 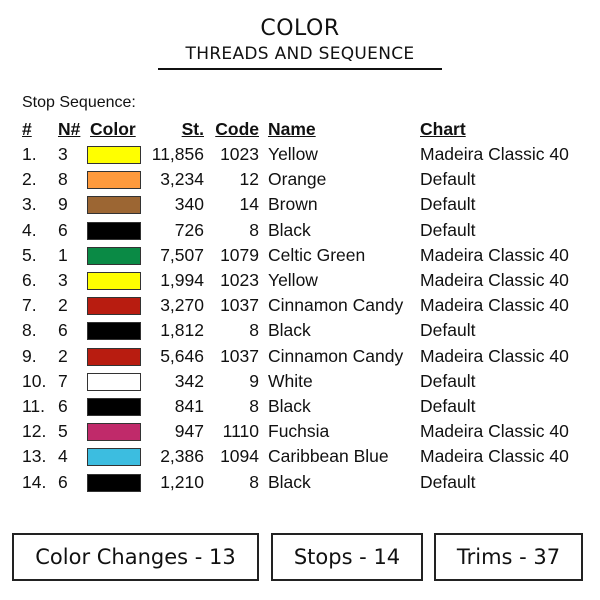 I want to click on table-row: 12. 5 947 1110 Fuchsia Madeira Classic 40, so click(x=300, y=431).